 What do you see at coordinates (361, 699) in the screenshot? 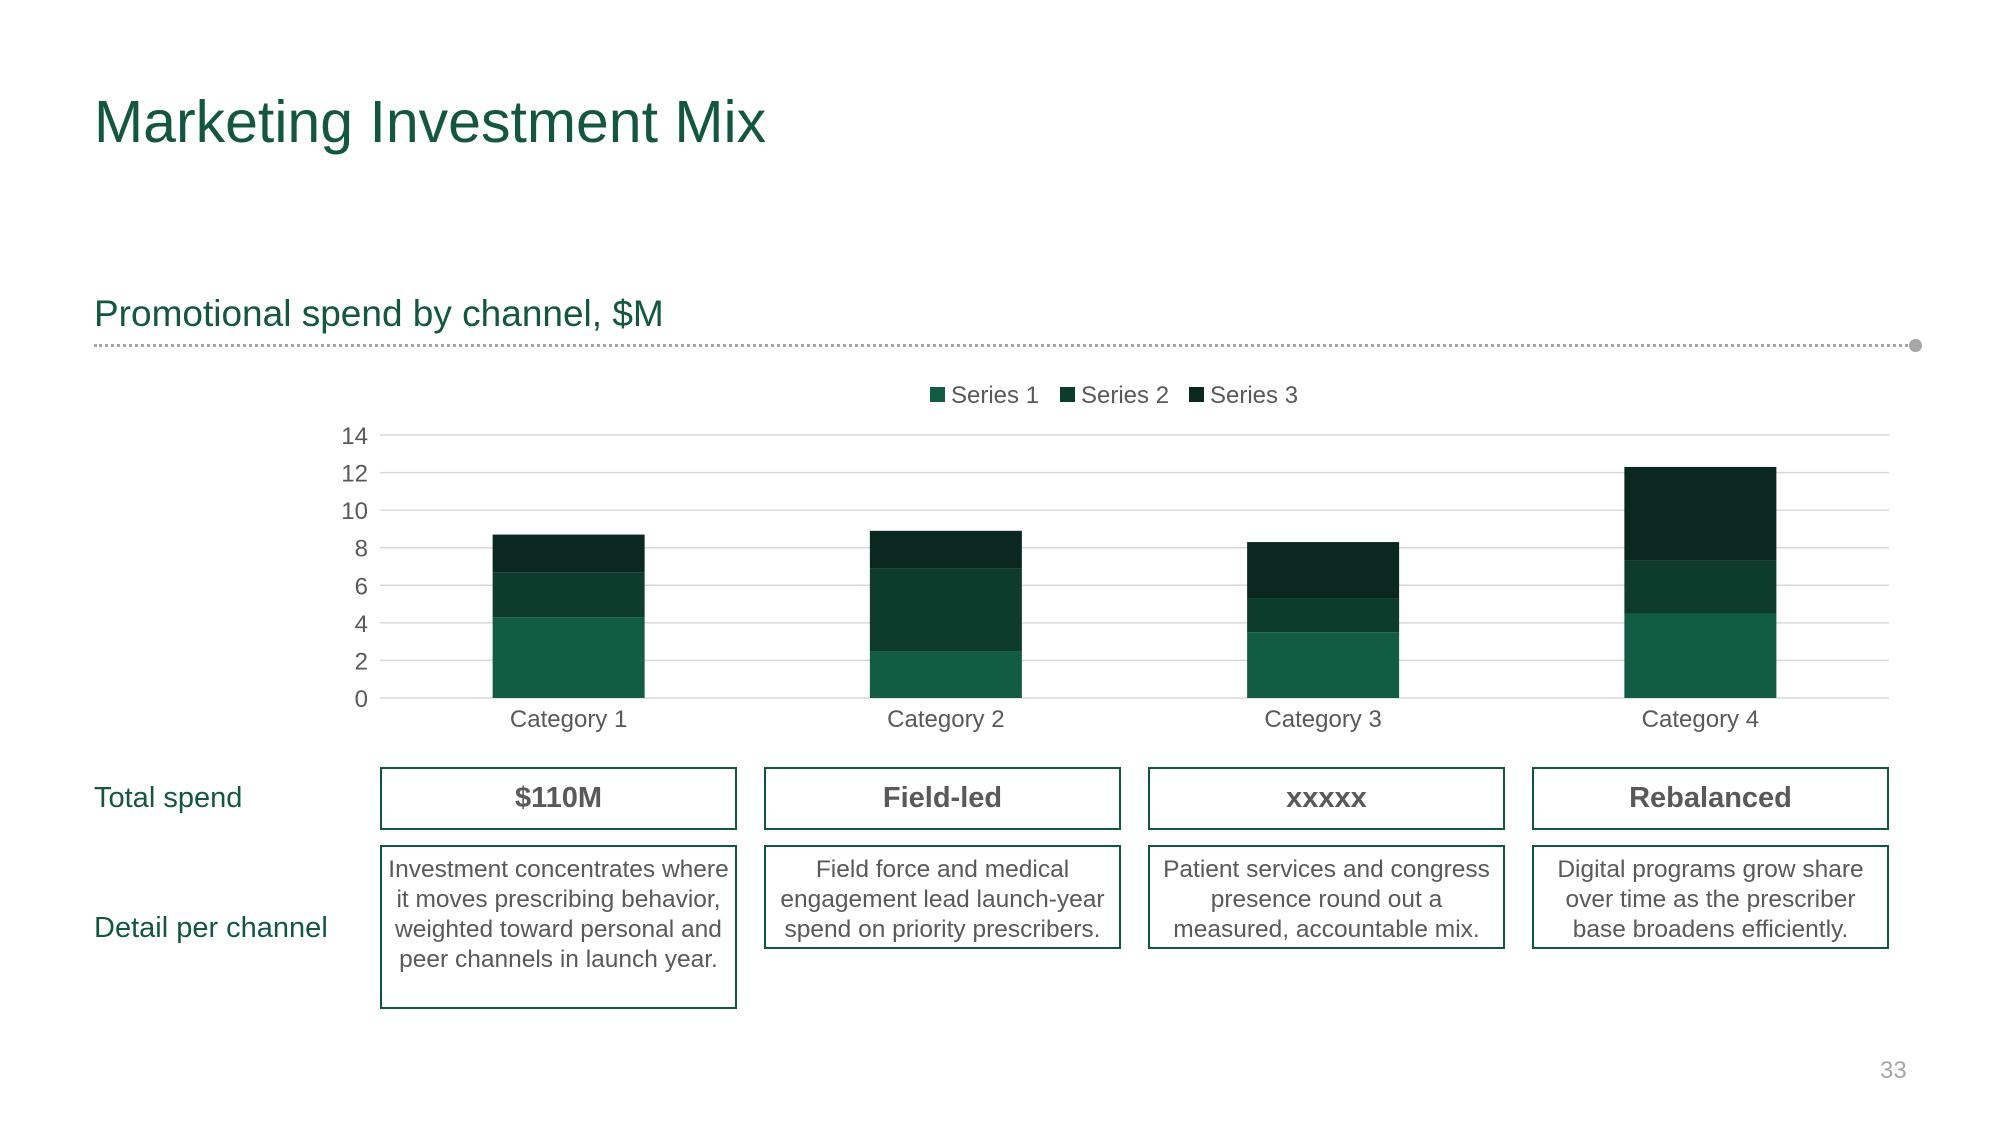
I see `y-tick-label: 0` at bounding box center [361, 699].